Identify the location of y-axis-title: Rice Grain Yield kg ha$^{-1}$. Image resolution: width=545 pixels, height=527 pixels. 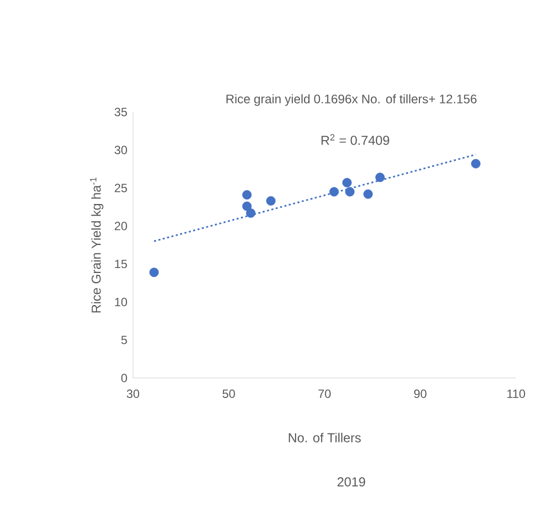
(97, 244).